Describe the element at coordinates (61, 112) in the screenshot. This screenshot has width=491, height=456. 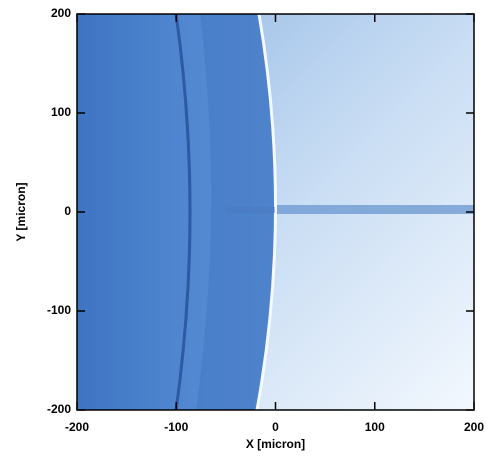
I see `y-tick-label: 100` at that location.